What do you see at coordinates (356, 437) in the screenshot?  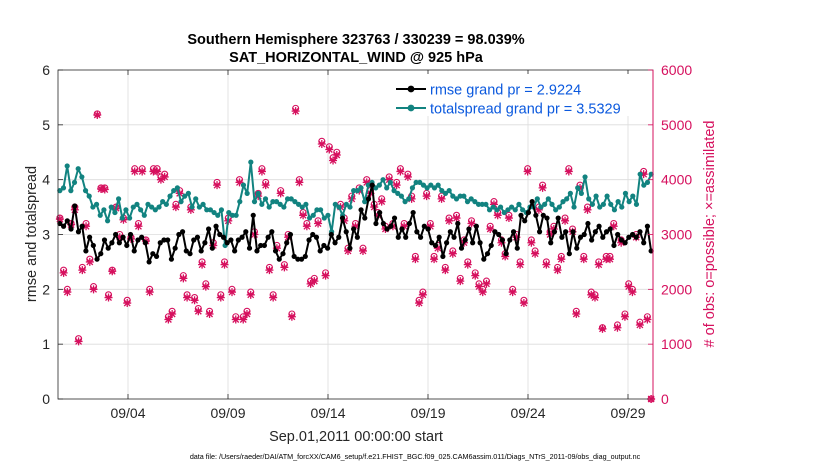 I see `x-axis-label: Sep.01,2011 00:00:00 start` at bounding box center [356, 437].